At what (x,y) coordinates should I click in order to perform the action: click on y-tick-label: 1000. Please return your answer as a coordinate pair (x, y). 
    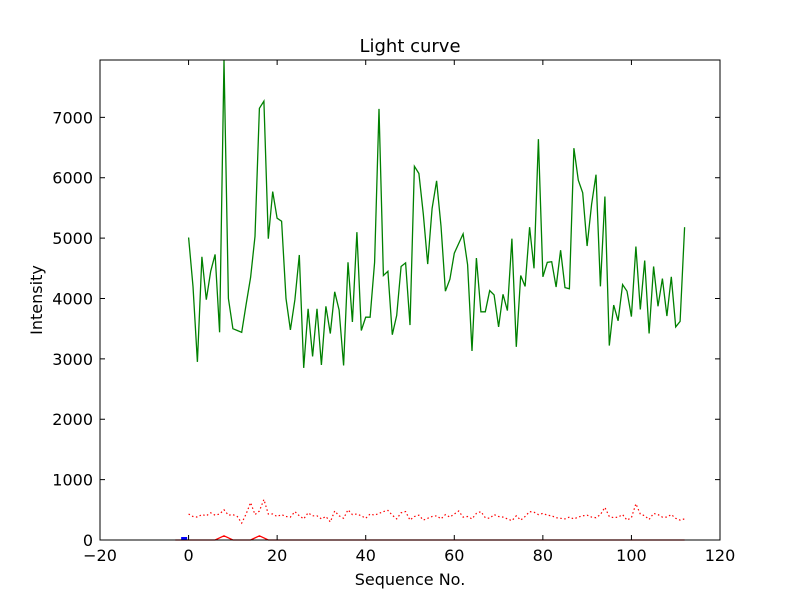
    Looking at the image, I should click on (72, 480).